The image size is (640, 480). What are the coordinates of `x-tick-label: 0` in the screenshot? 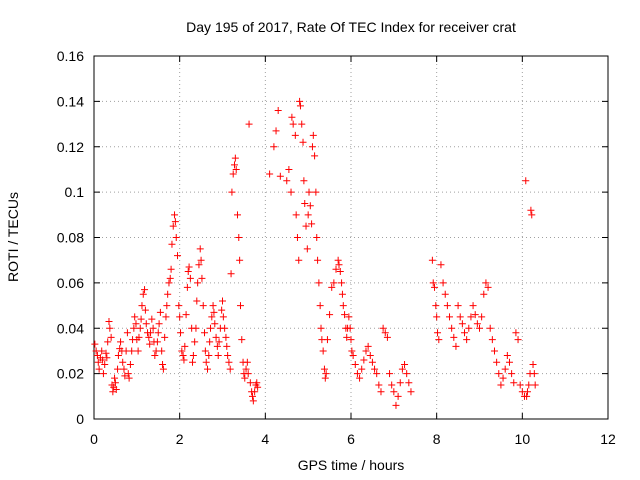 It's located at (94, 439).